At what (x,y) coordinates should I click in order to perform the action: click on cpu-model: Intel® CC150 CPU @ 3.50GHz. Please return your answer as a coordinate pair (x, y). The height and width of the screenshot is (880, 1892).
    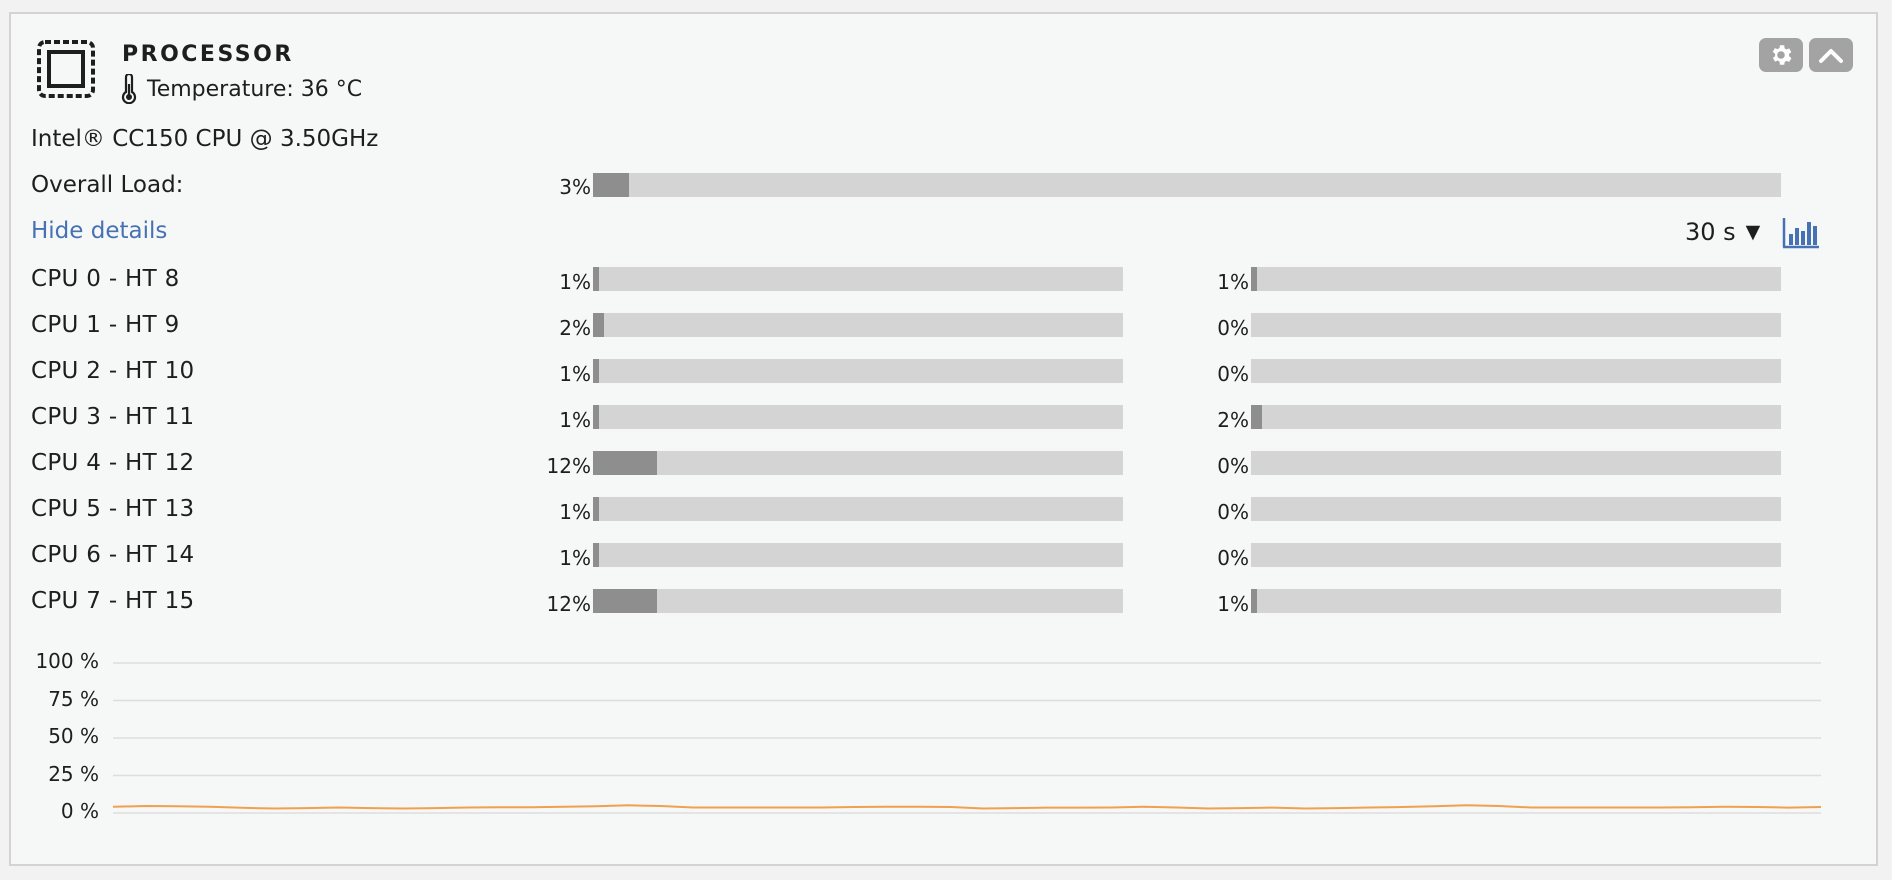
    Looking at the image, I should click on (205, 139).